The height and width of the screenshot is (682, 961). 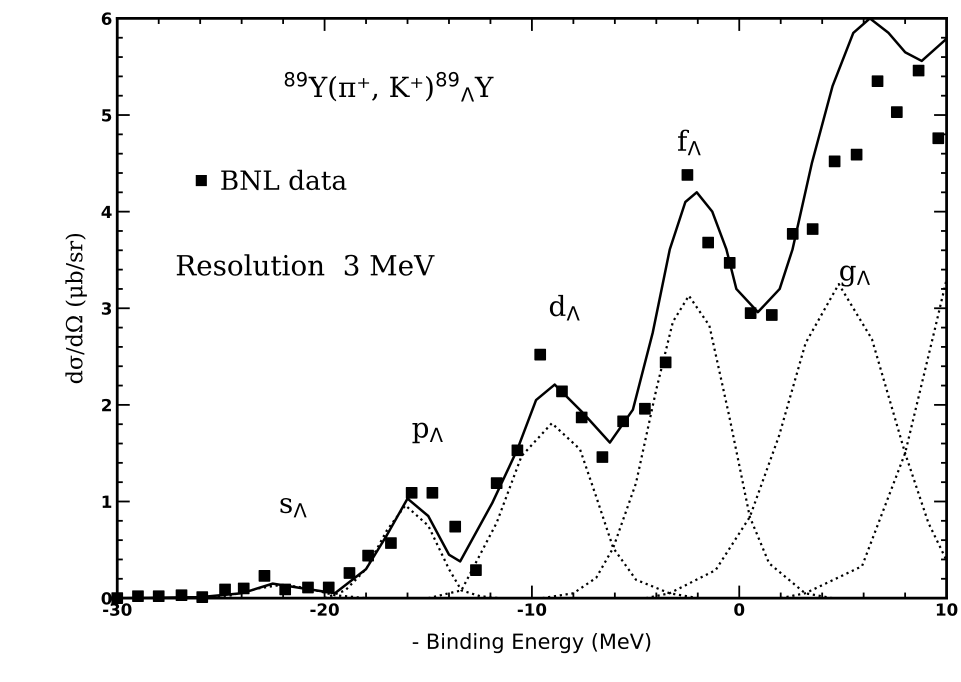 What do you see at coordinates (107, 115) in the screenshot?
I see `y-tick-label: 5` at bounding box center [107, 115].